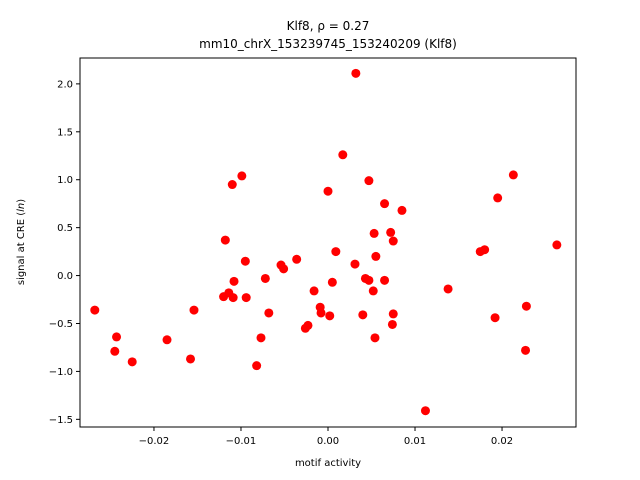 The width and height of the screenshot is (640, 480). Describe the element at coordinates (61, 420) in the screenshot. I see `y-tick-label: −1.5` at that location.